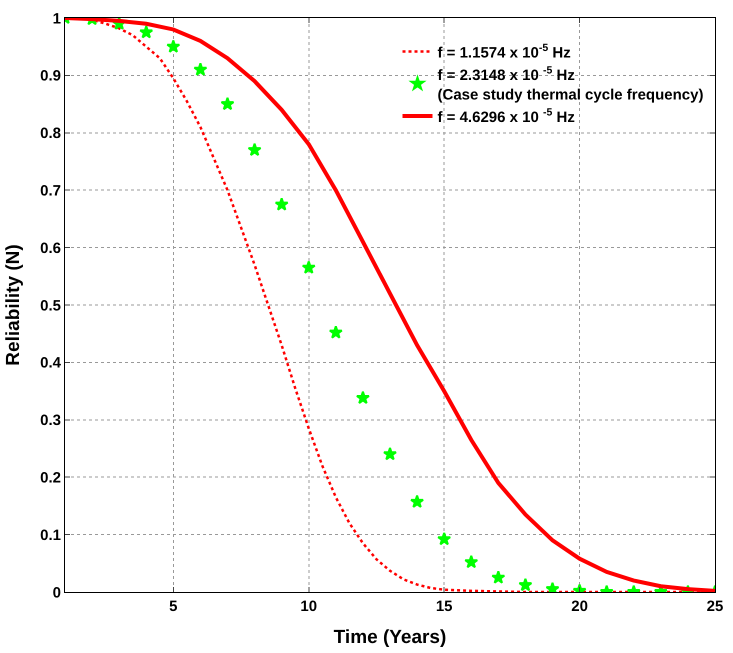  What do you see at coordinates (571, 84) in the screenshot?
I see `legend-label: f = 2.3148 x 10 $^{-5}$ Hz (Case study thermal cycle frequency)` at bounding box center [571, 84].